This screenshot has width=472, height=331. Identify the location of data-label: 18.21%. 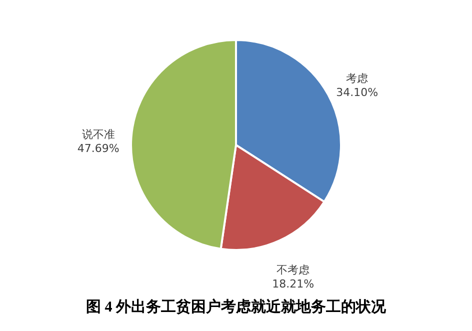
(293, 284).